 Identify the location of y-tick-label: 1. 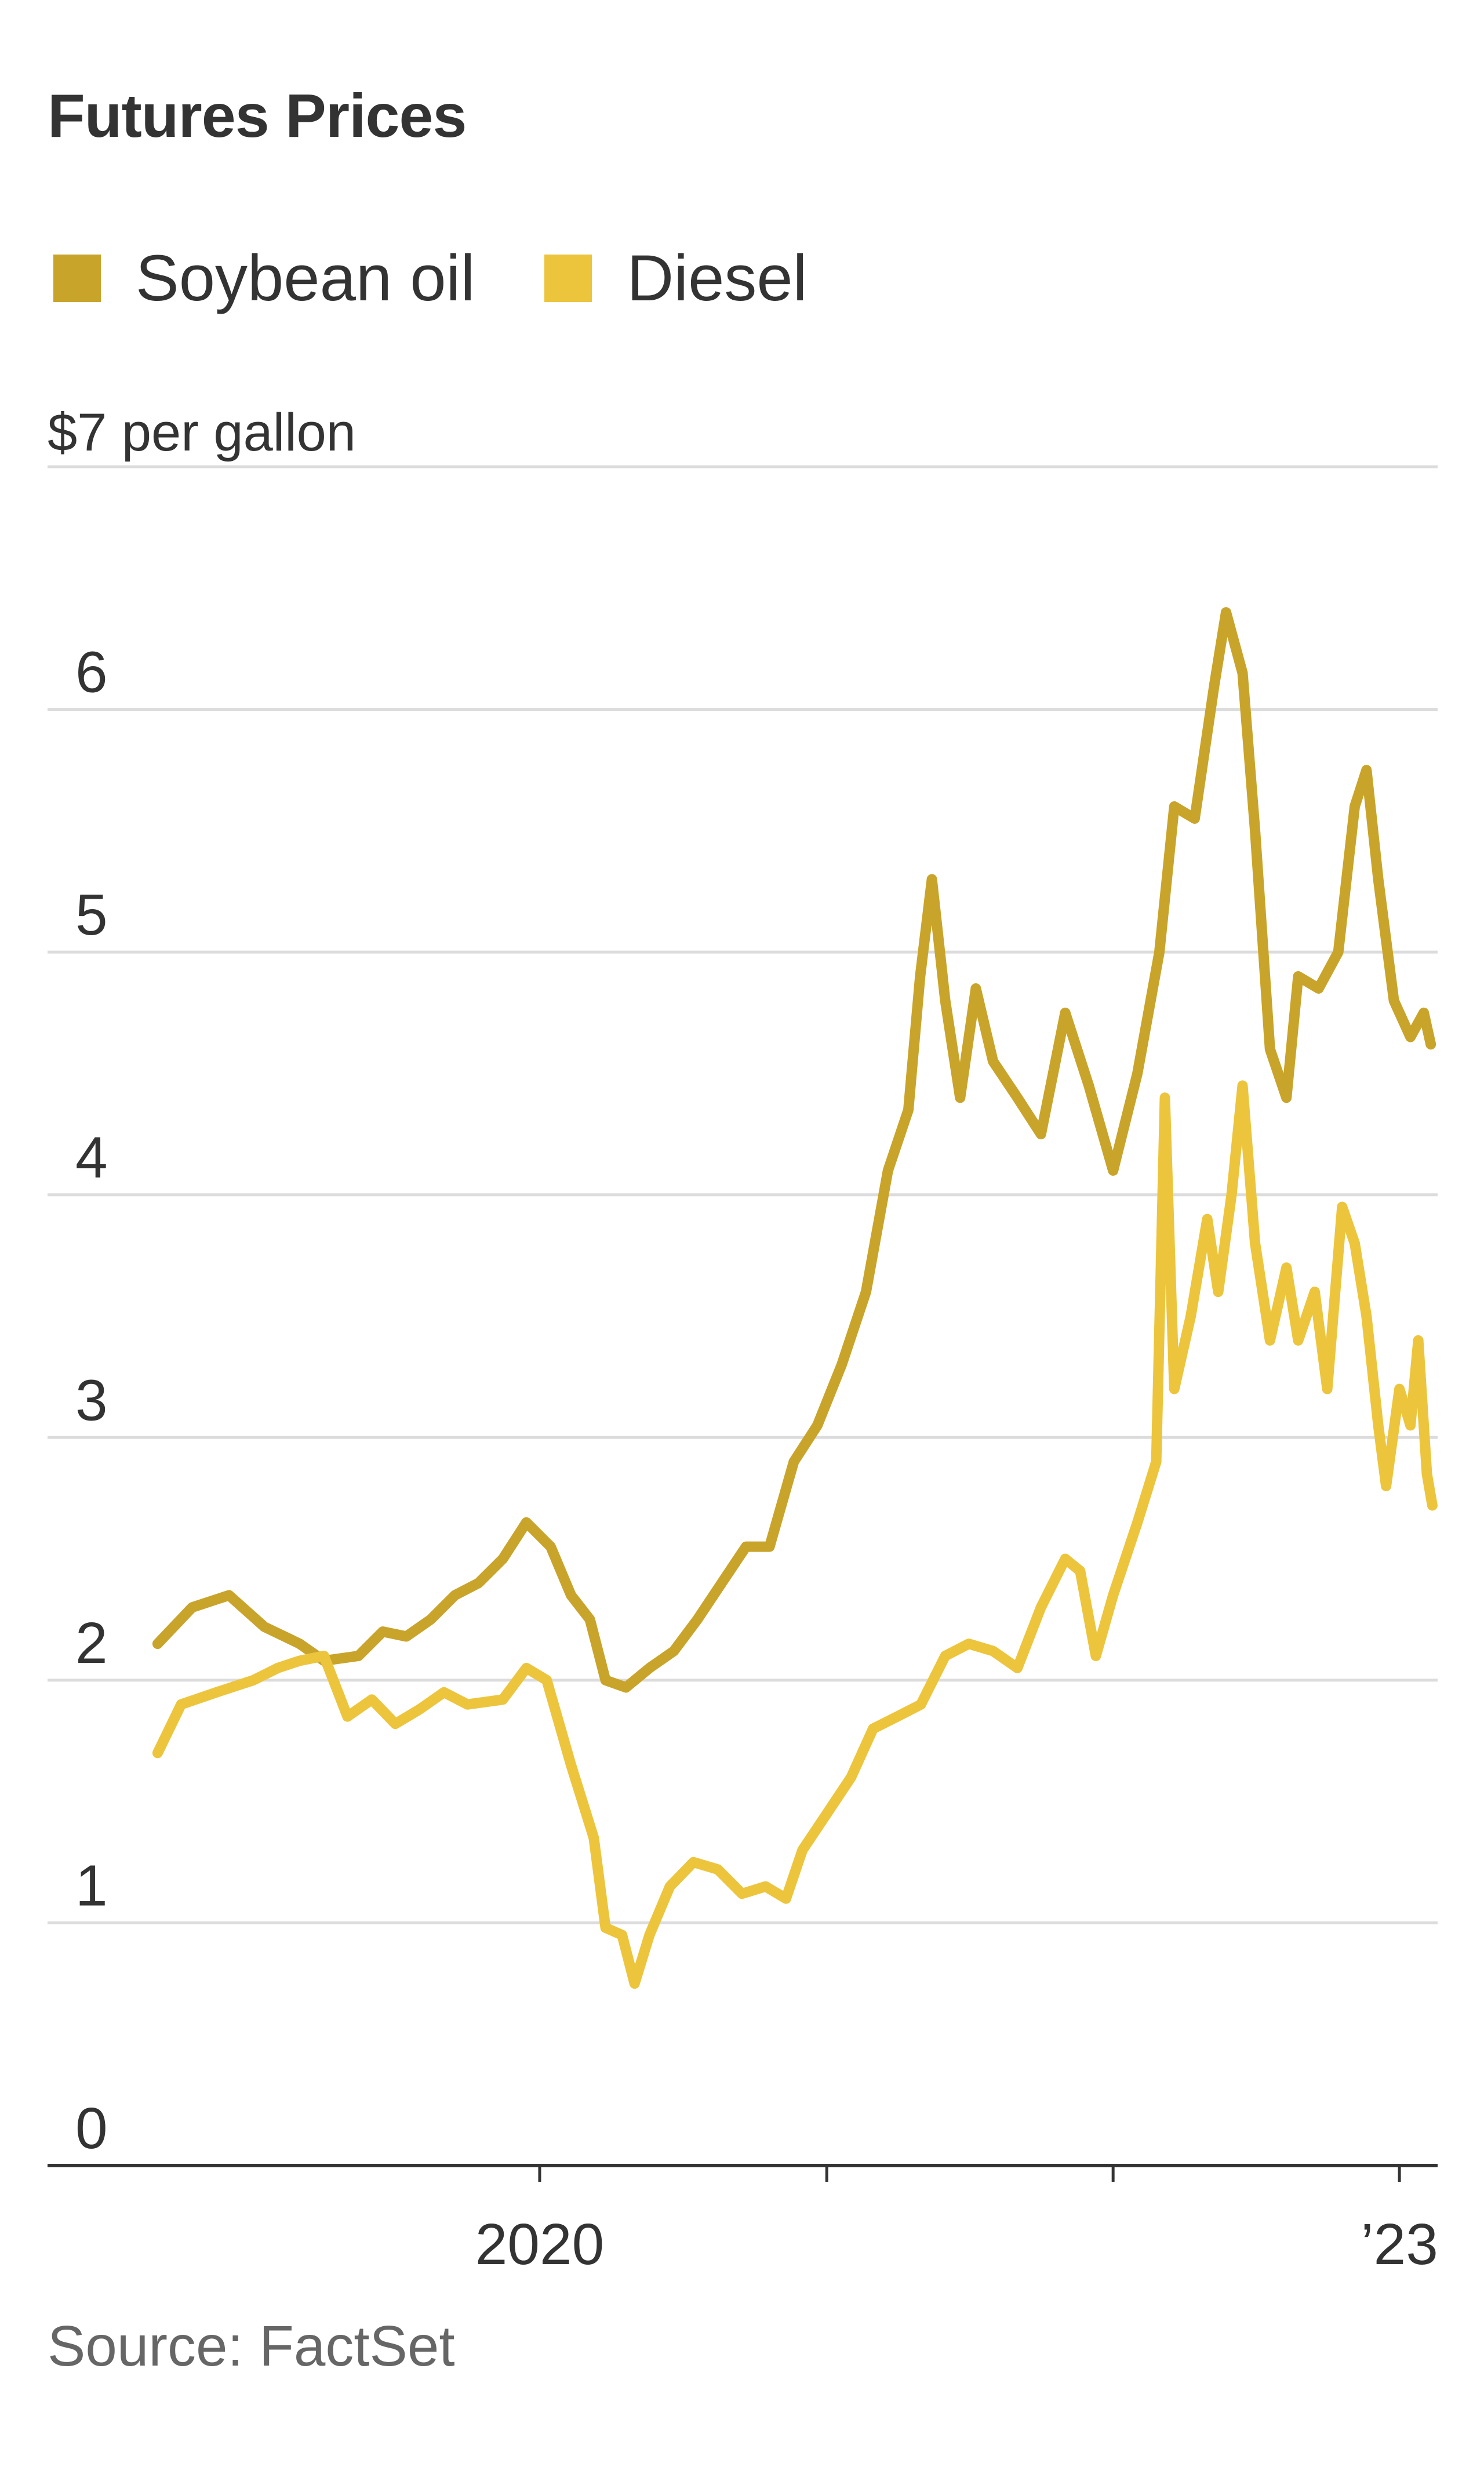
(92, 1885).